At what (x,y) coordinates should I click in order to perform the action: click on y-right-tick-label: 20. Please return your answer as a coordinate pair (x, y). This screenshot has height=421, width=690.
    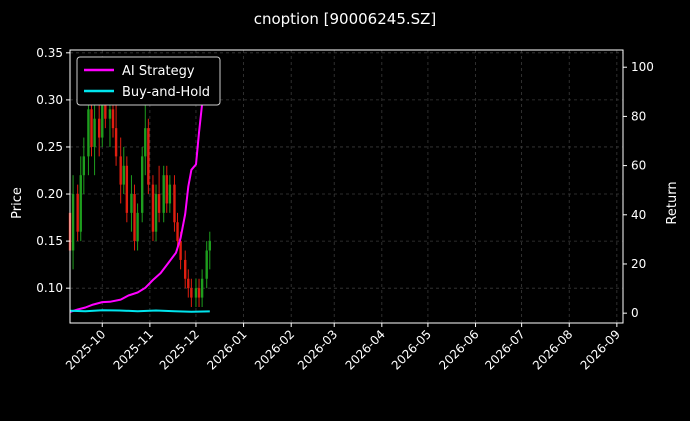
    Looking at the image, I should click on (638, 264).